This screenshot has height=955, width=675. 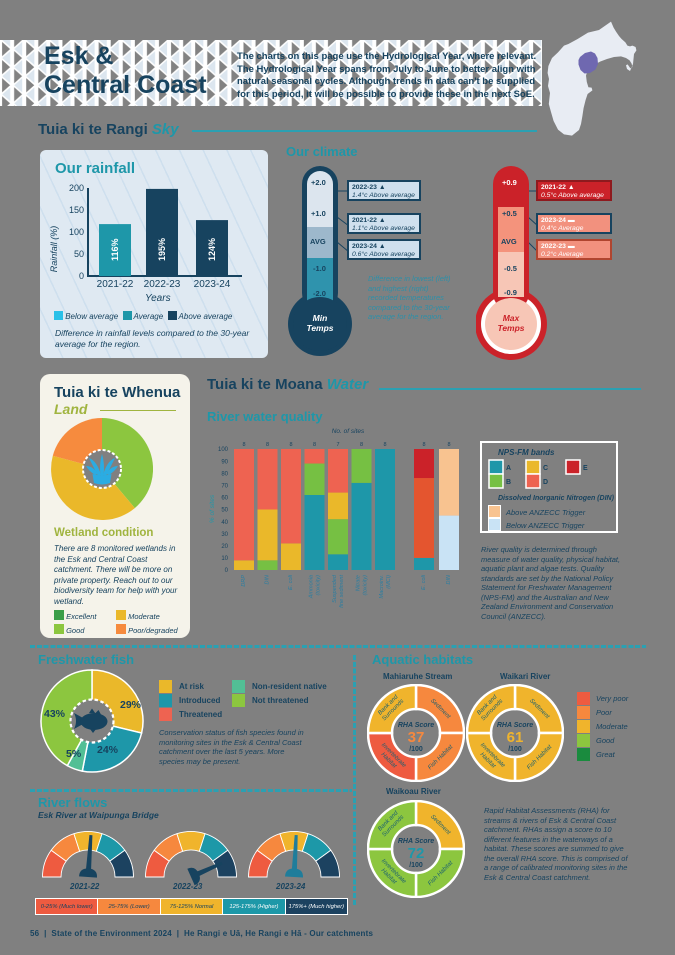 What do you see at coordinates (389, 582) in the screenshot?
I see `svg-text: (MCI)` at bounding box center [389, 582].